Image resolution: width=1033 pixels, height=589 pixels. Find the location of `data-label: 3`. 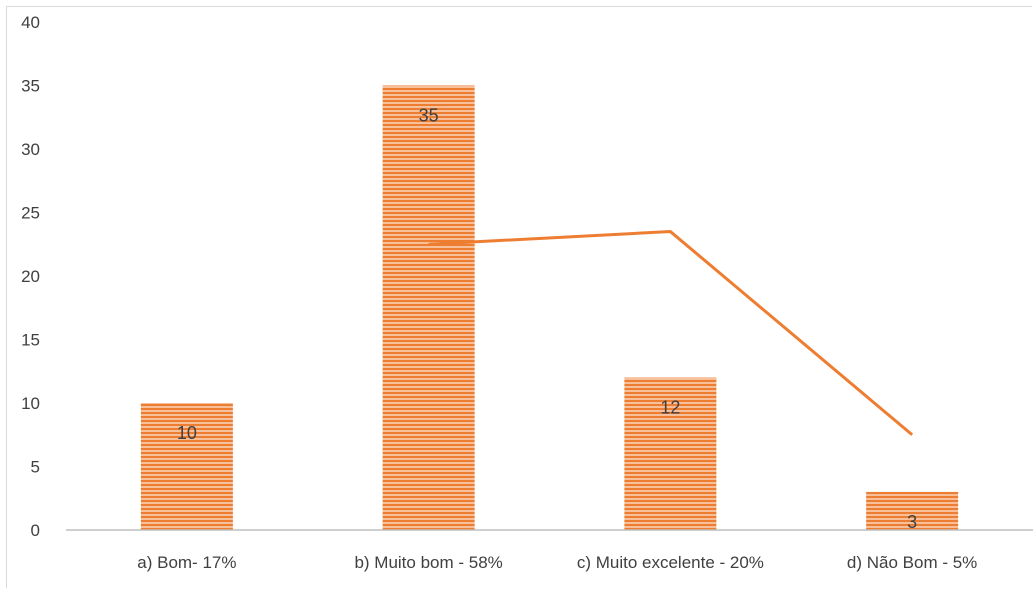

data-label: 3 is located at coordinates (912, 522).